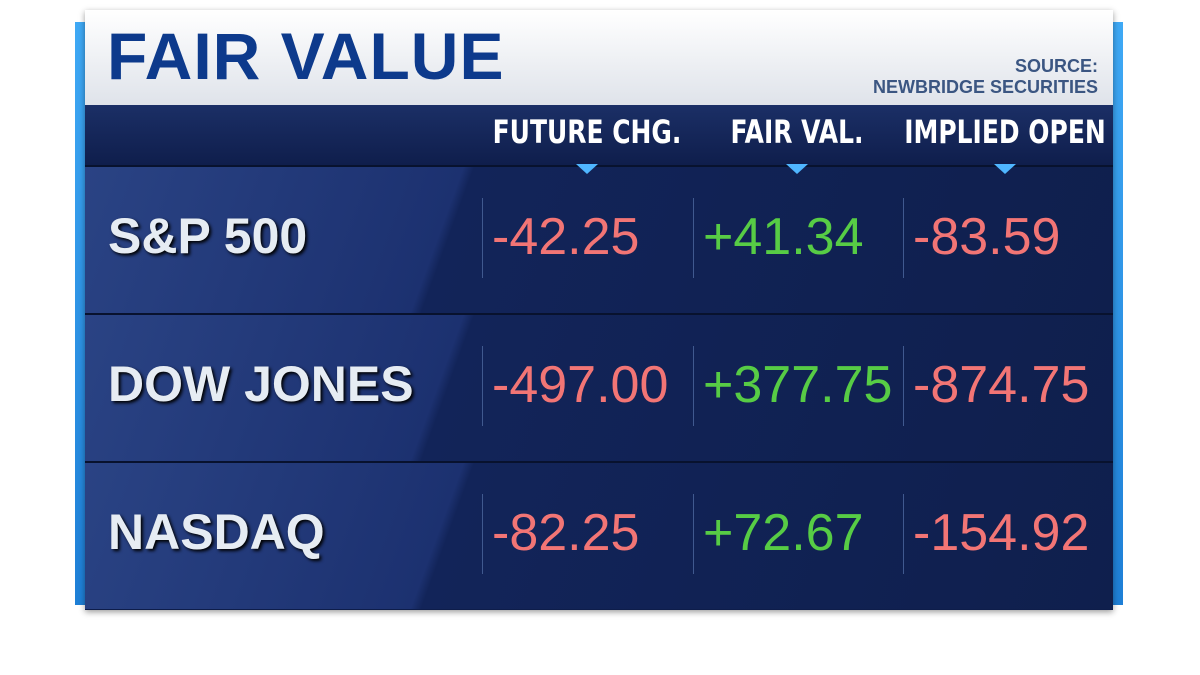 This screenshot has height=675, width=1200. What do you see at coordinates (208, 236) in the screenshot?
I see `row-label: S&P 500` at bounding box center [208, 236].